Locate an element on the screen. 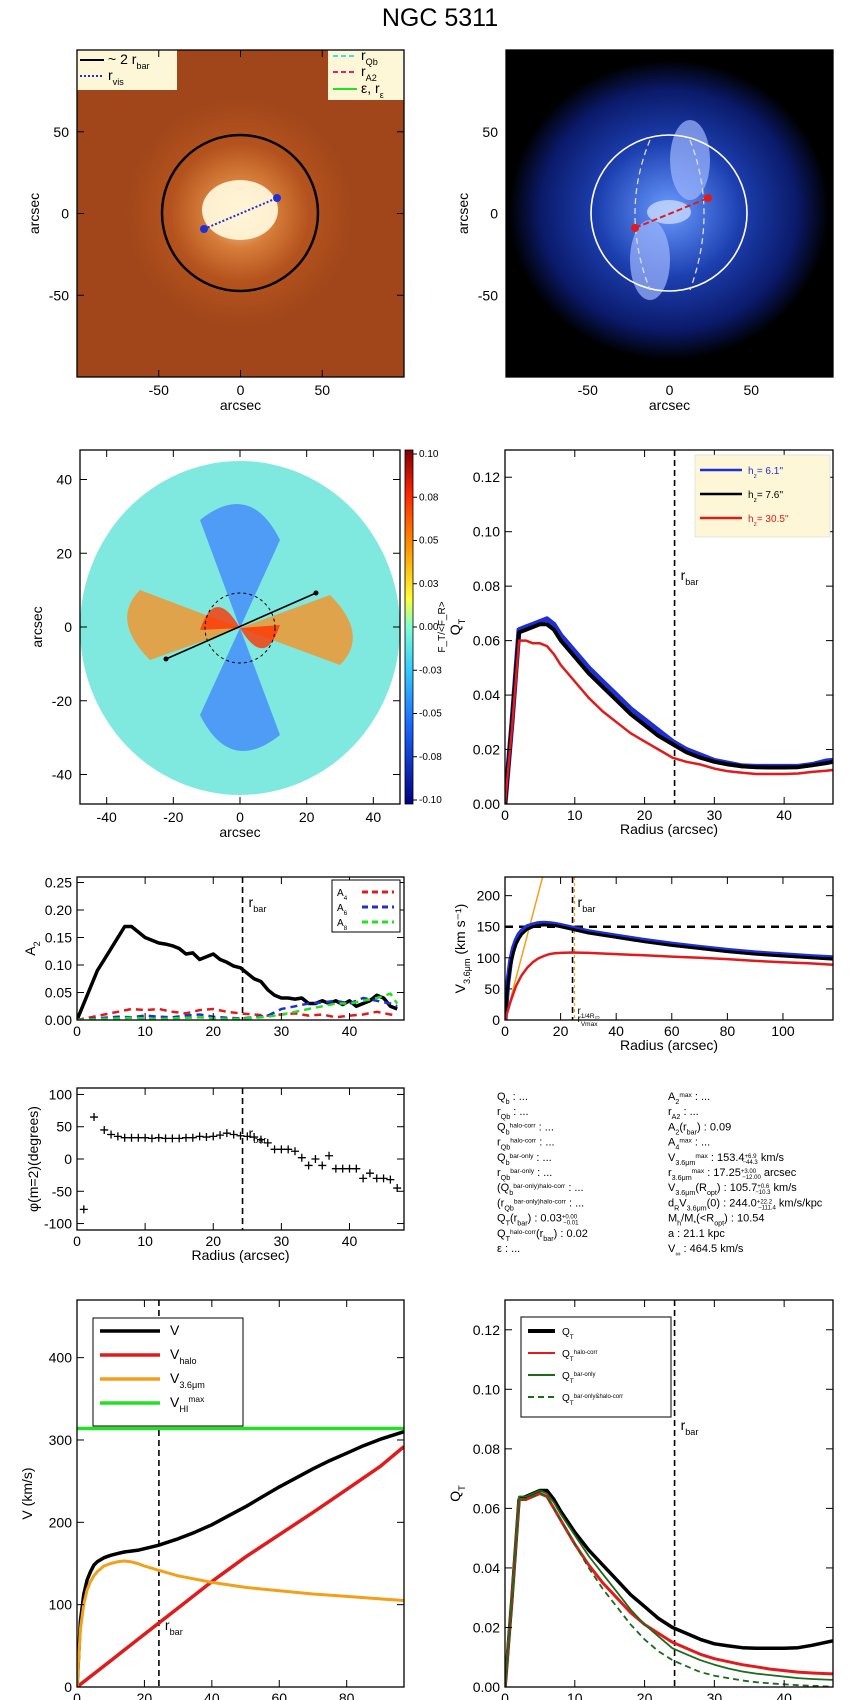 This screenshot has height=1700, width=850. x-tick-label: -50 is located at coordinates (588, 390).